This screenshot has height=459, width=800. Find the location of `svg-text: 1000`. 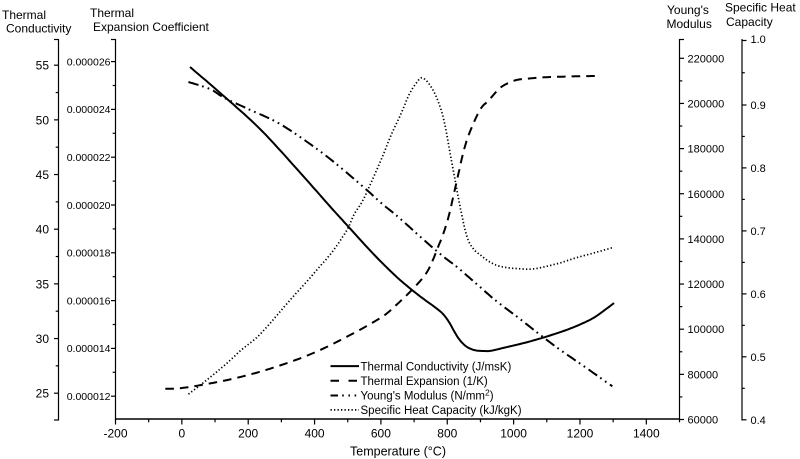

svg-text: 1000 is located at coordinates (513, 434).